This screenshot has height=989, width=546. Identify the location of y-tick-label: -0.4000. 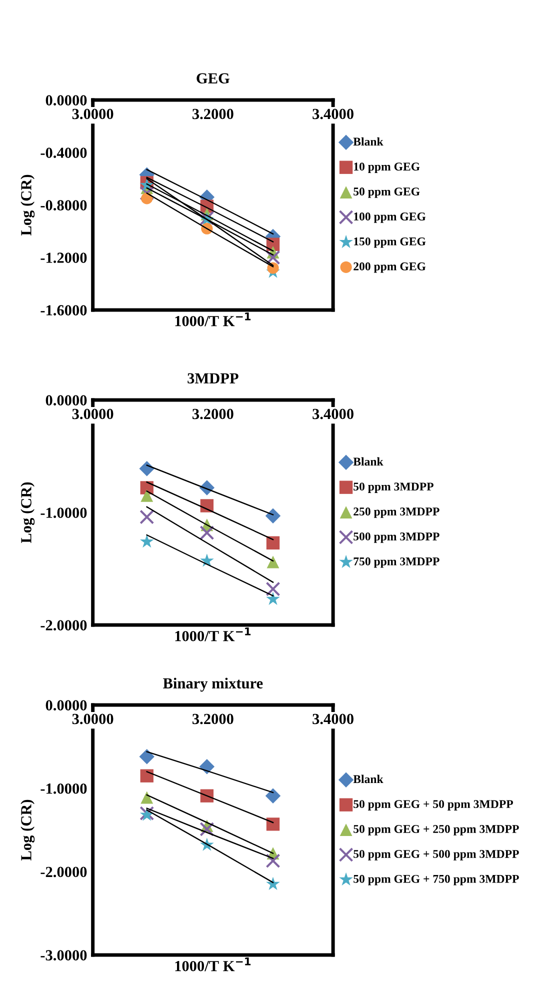
(63, 153).